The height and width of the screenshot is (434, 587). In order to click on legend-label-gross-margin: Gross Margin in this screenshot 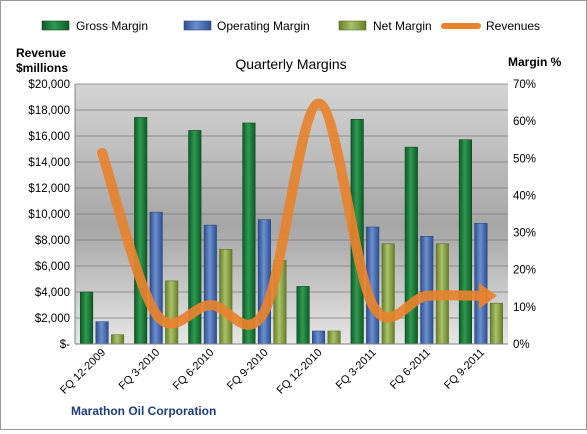, I will do `click(112, 26)`.